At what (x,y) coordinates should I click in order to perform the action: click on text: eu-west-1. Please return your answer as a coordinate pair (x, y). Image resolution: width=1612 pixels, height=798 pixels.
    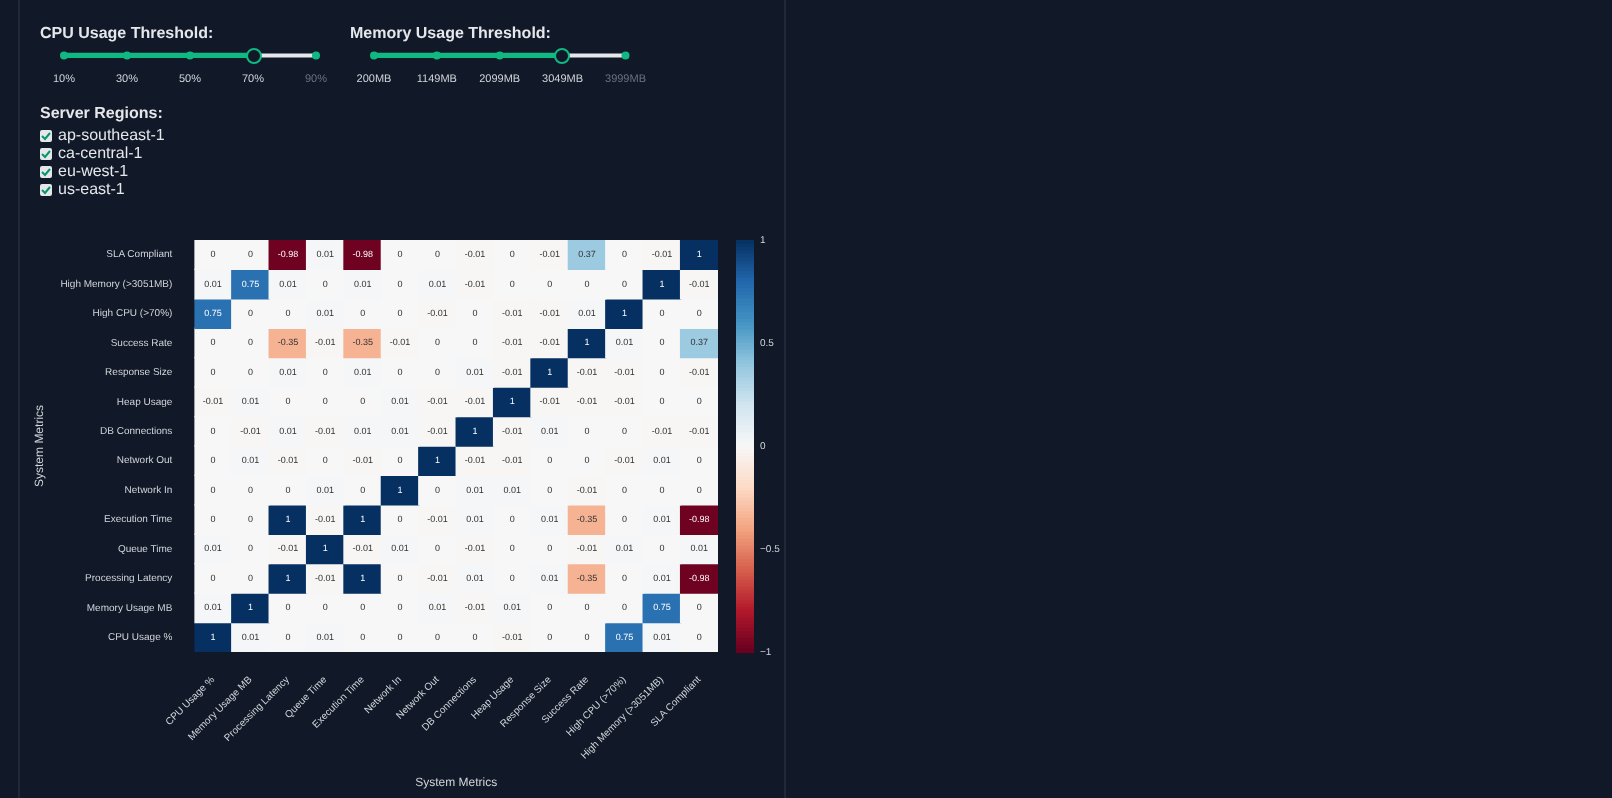
    Looking at the image, I should click on (93, 171).